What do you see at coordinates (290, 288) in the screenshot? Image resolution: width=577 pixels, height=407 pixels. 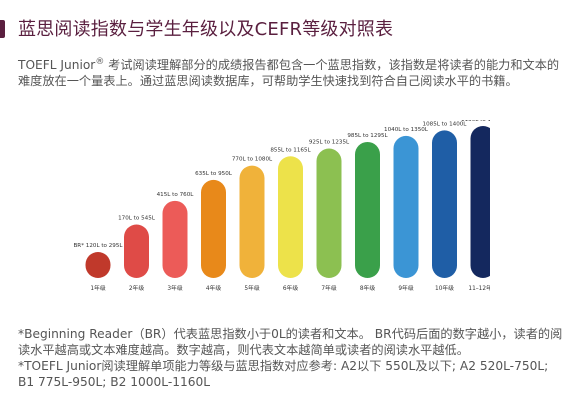 I see `grade-label-6: 6年级` at bounding box center [290, 288].